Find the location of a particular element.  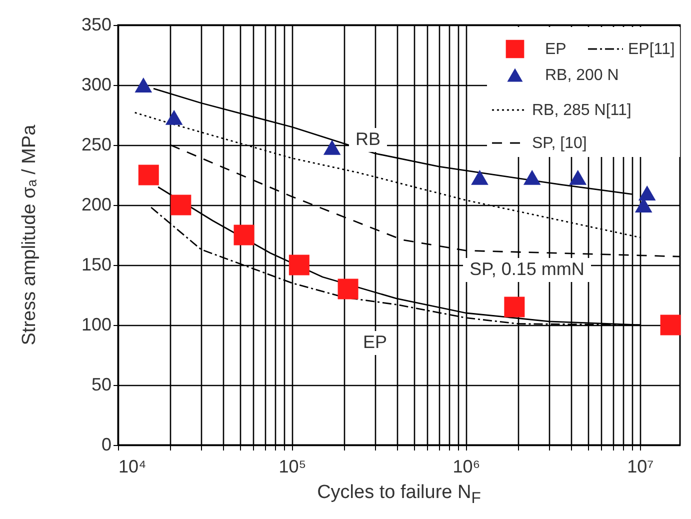

y-tick-label: 250 is located at coordinates (96, 144).